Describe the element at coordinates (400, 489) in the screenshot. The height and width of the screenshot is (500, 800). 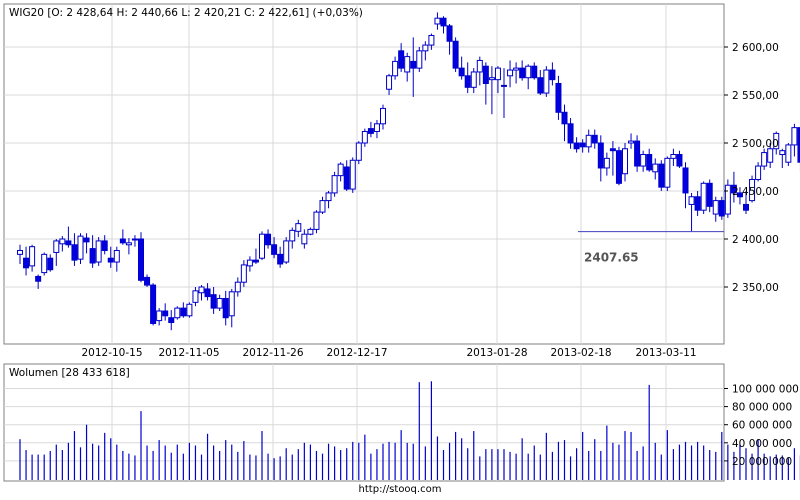
I see `source-link: http://stooq.com` at that location.